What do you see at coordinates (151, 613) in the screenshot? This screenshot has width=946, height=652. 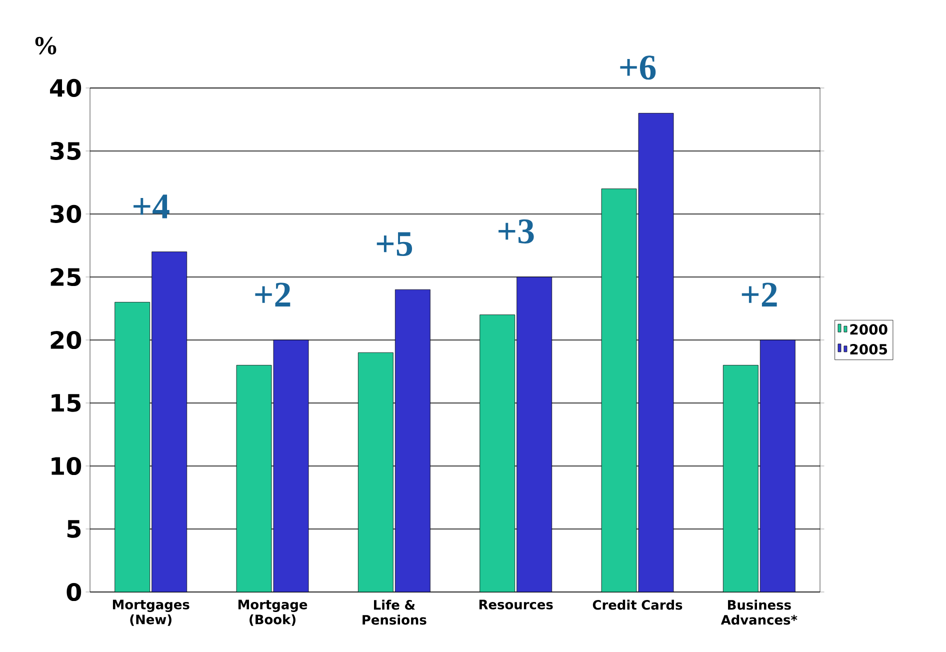 I see `x-tick-label: Mortgages (New)` at bounding box center [151, 613].